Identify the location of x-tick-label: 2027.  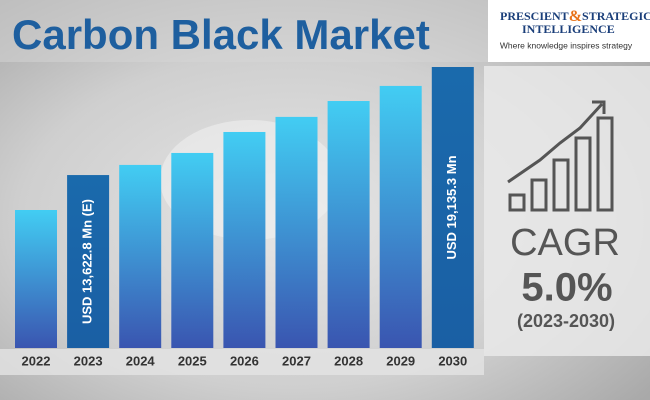
(296, 360).